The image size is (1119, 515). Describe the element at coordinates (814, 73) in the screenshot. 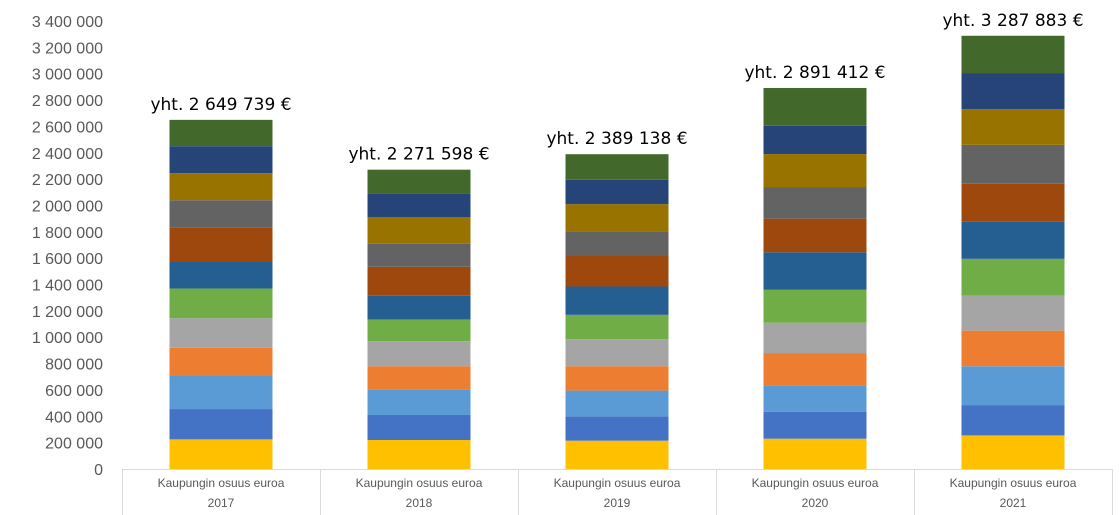

I see `total-label: yht. 2 891 412 €` at that location.